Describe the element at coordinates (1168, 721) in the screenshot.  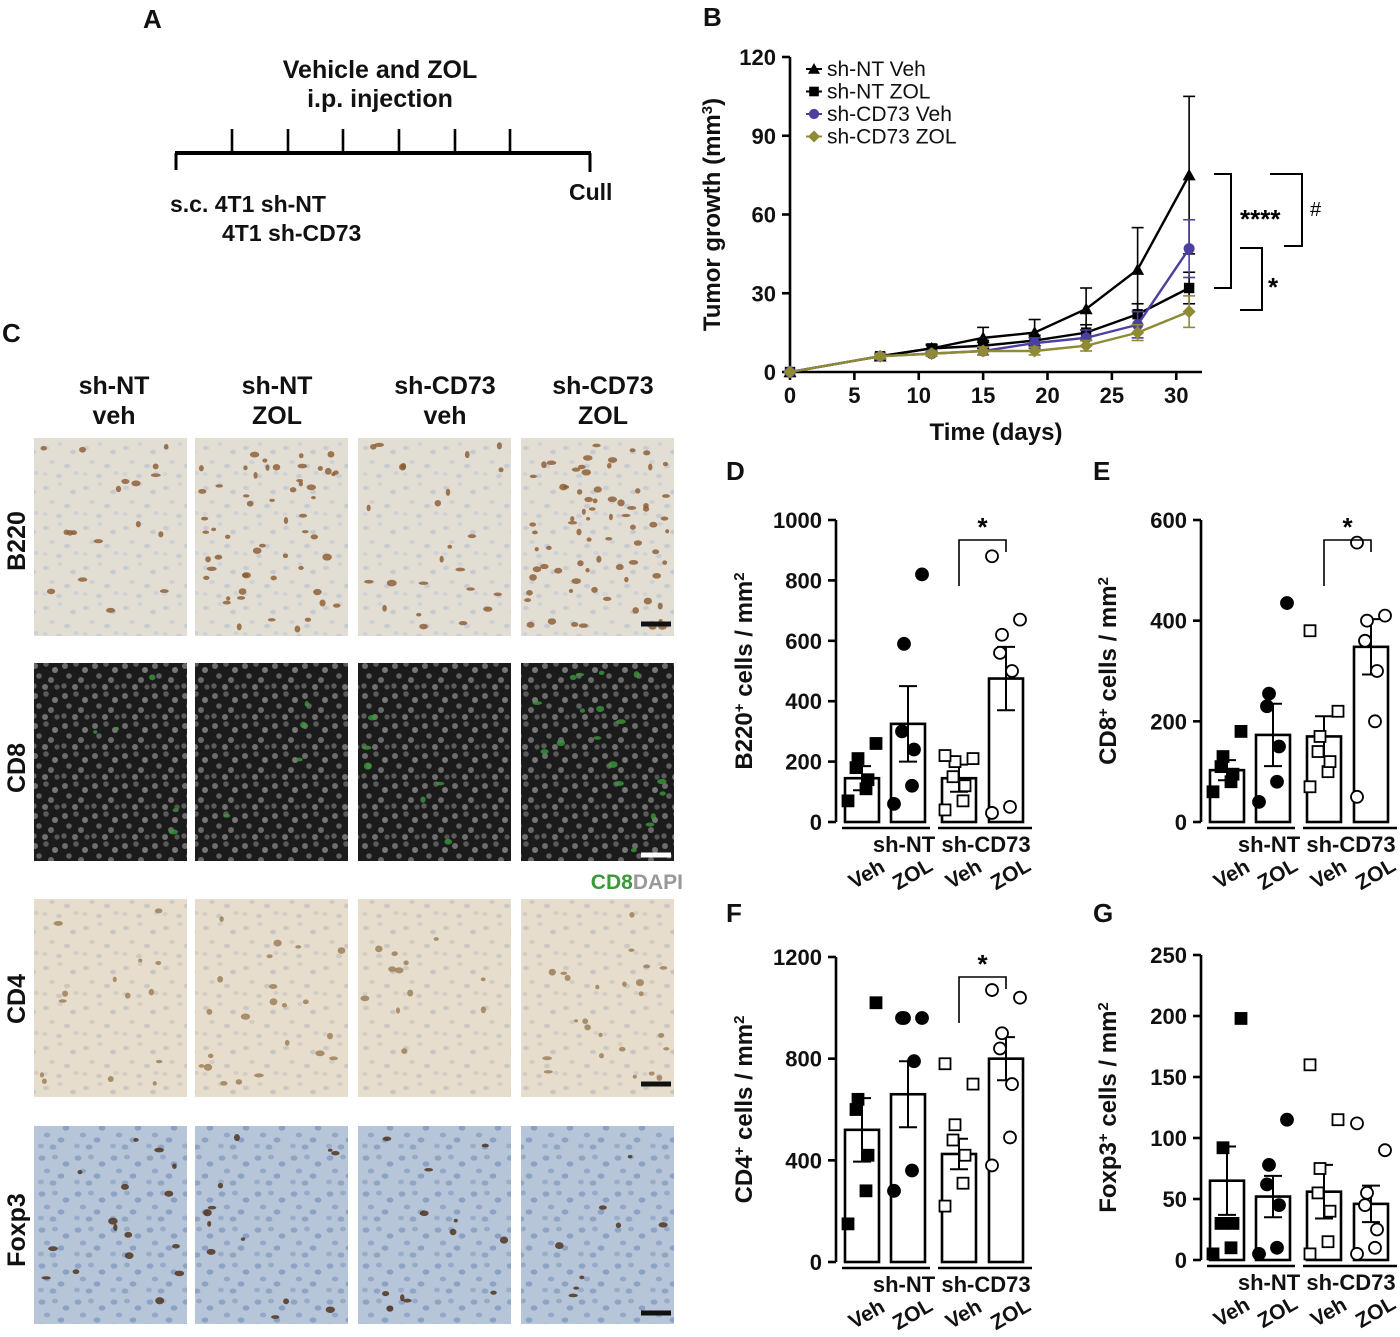
I see `y-tick-label: 200` at that location.